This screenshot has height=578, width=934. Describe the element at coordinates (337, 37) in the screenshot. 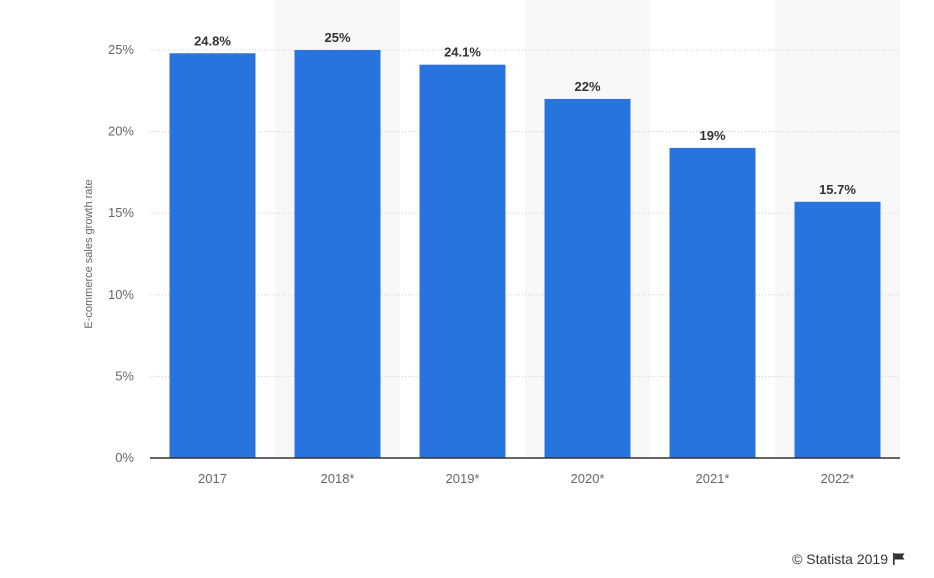

I see `data-label: 25%` at that location.